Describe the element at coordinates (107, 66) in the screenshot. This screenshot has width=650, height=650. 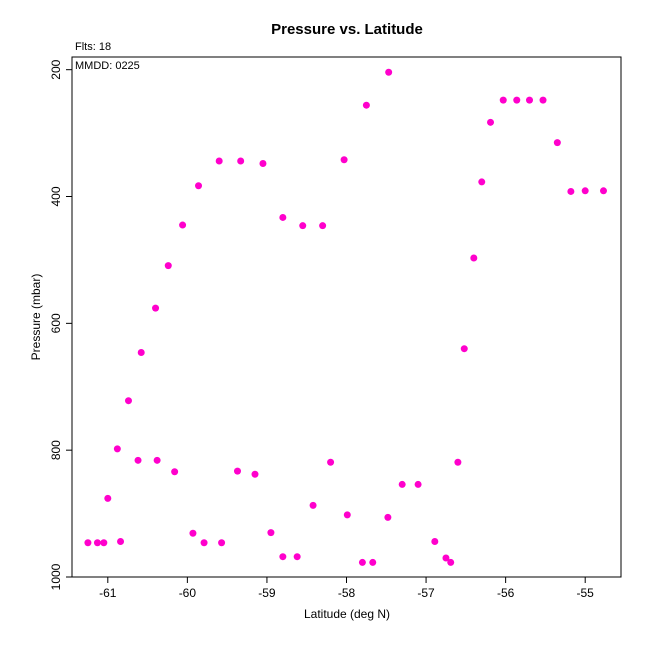
I see `date-annotation: MMDD: 0225` at that location.